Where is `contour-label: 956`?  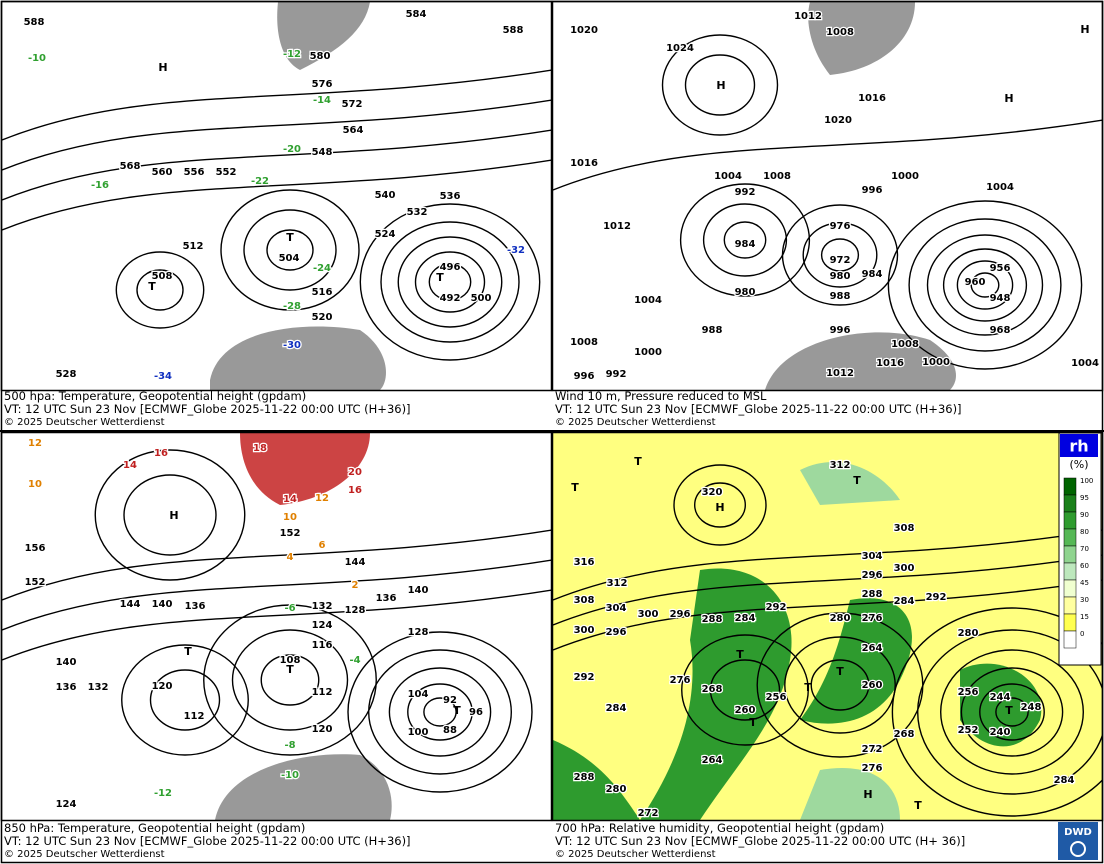
contour-label: 956 is located at coordinates (1000, 268).